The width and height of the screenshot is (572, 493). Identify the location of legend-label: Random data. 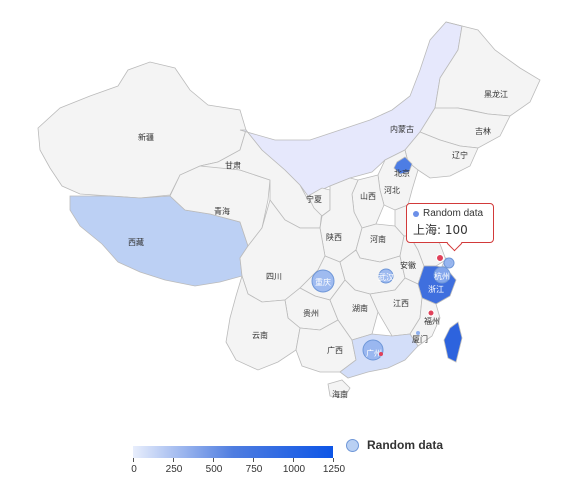
(405, 445).